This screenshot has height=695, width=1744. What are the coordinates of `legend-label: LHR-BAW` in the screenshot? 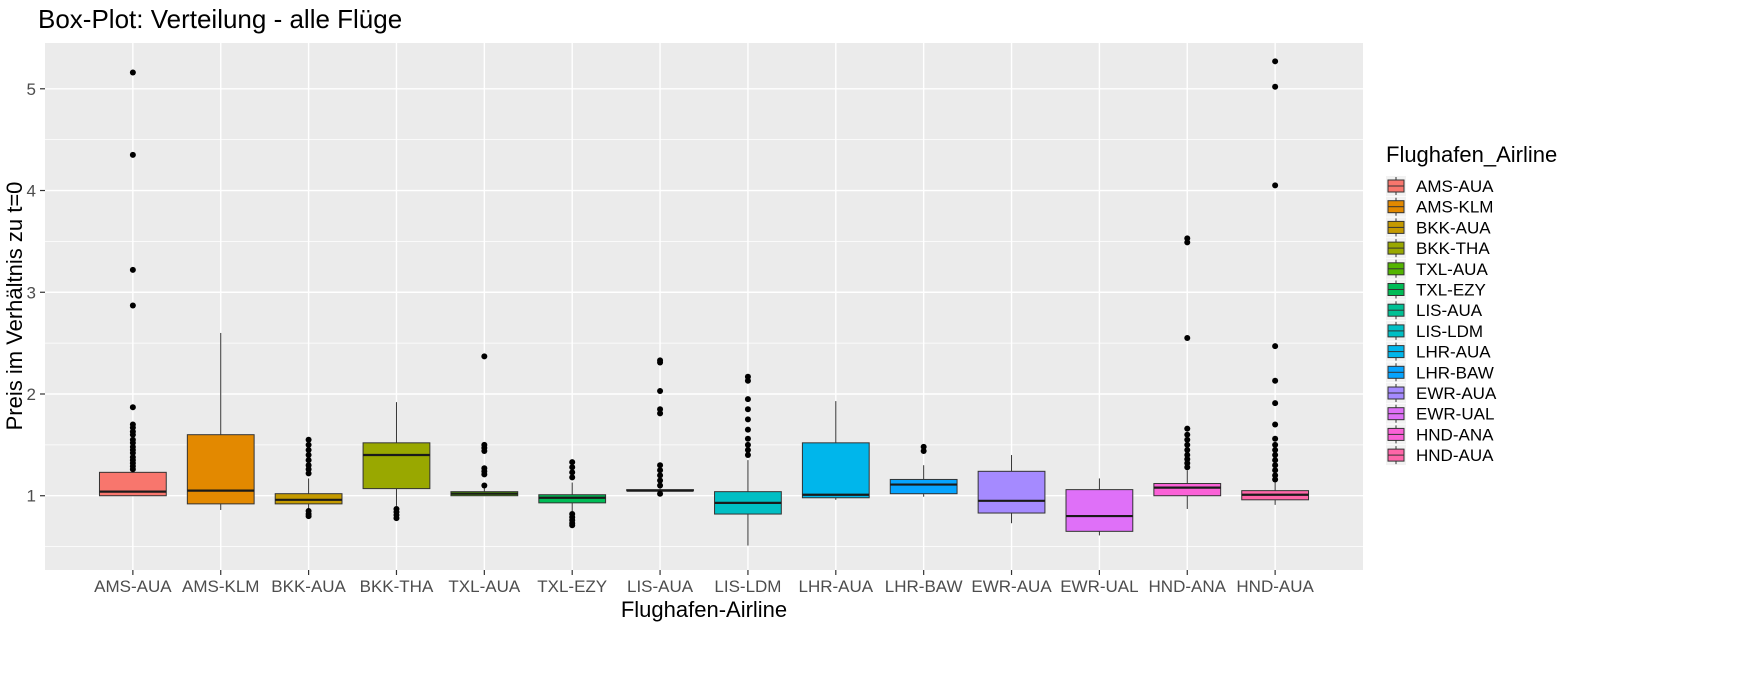 It's located at (1455, 372).